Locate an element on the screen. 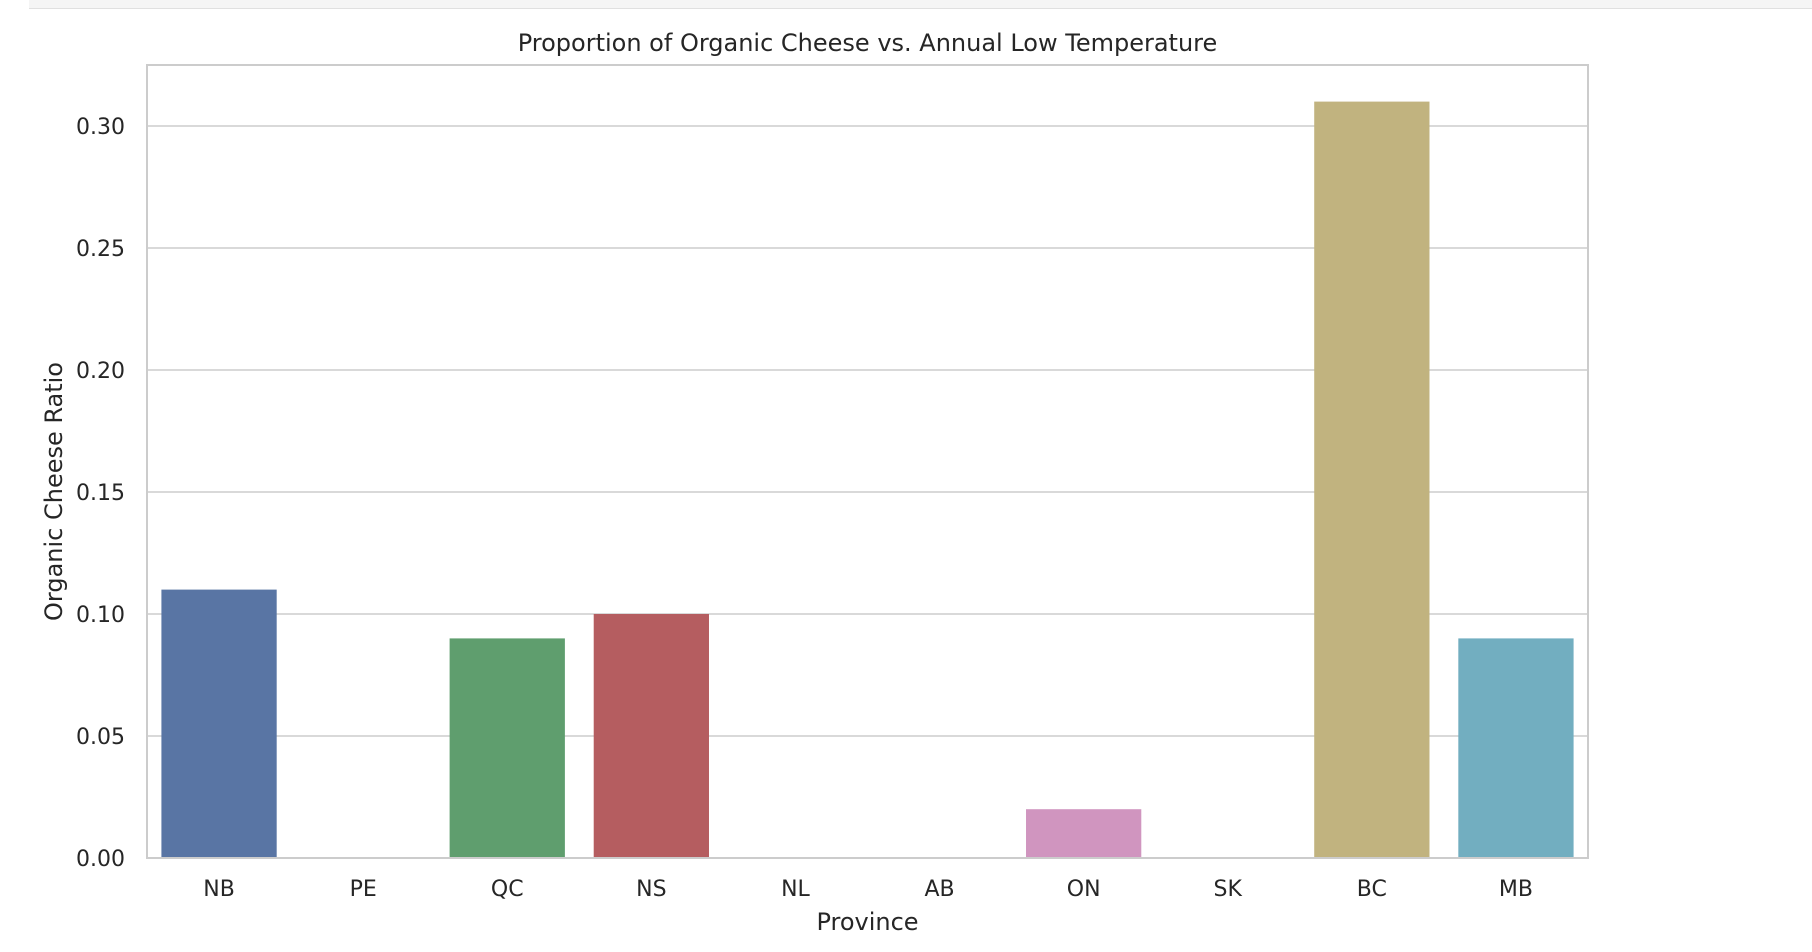  x-axis-ticks: NB PE QC NS NL AB ON SK BC MB is located at coordinates (868, 889).